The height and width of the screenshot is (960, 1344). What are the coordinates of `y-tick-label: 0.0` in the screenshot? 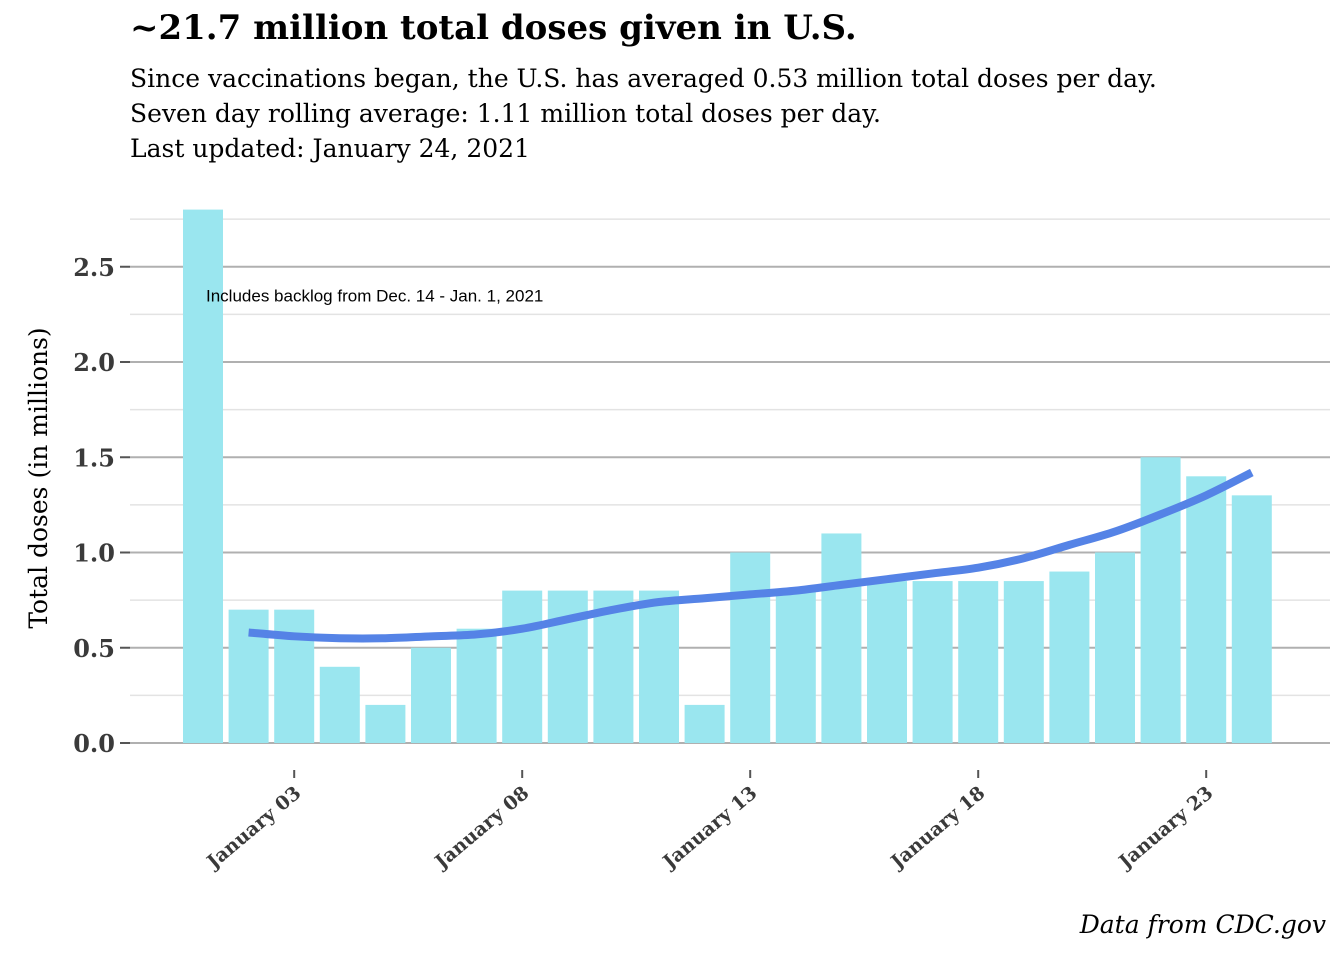 It's located at (94, 743).